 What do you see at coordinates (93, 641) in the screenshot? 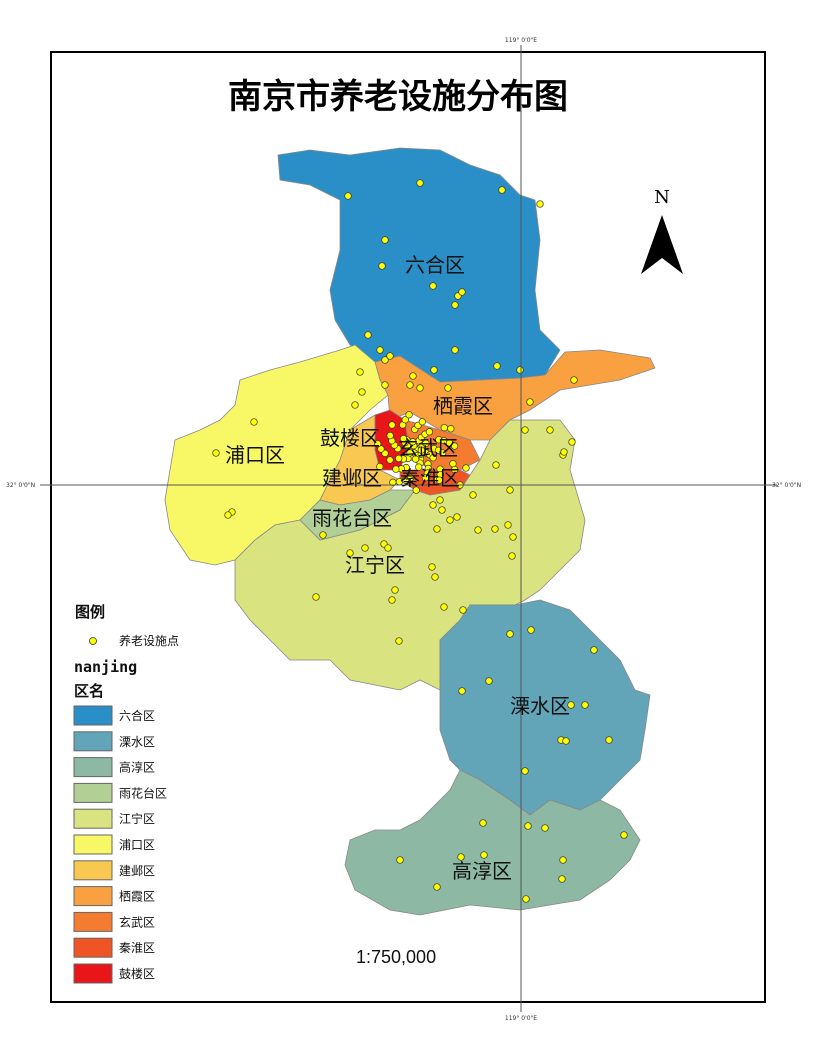
I see `legend-point-symbol` at bounding box center [93, 641].